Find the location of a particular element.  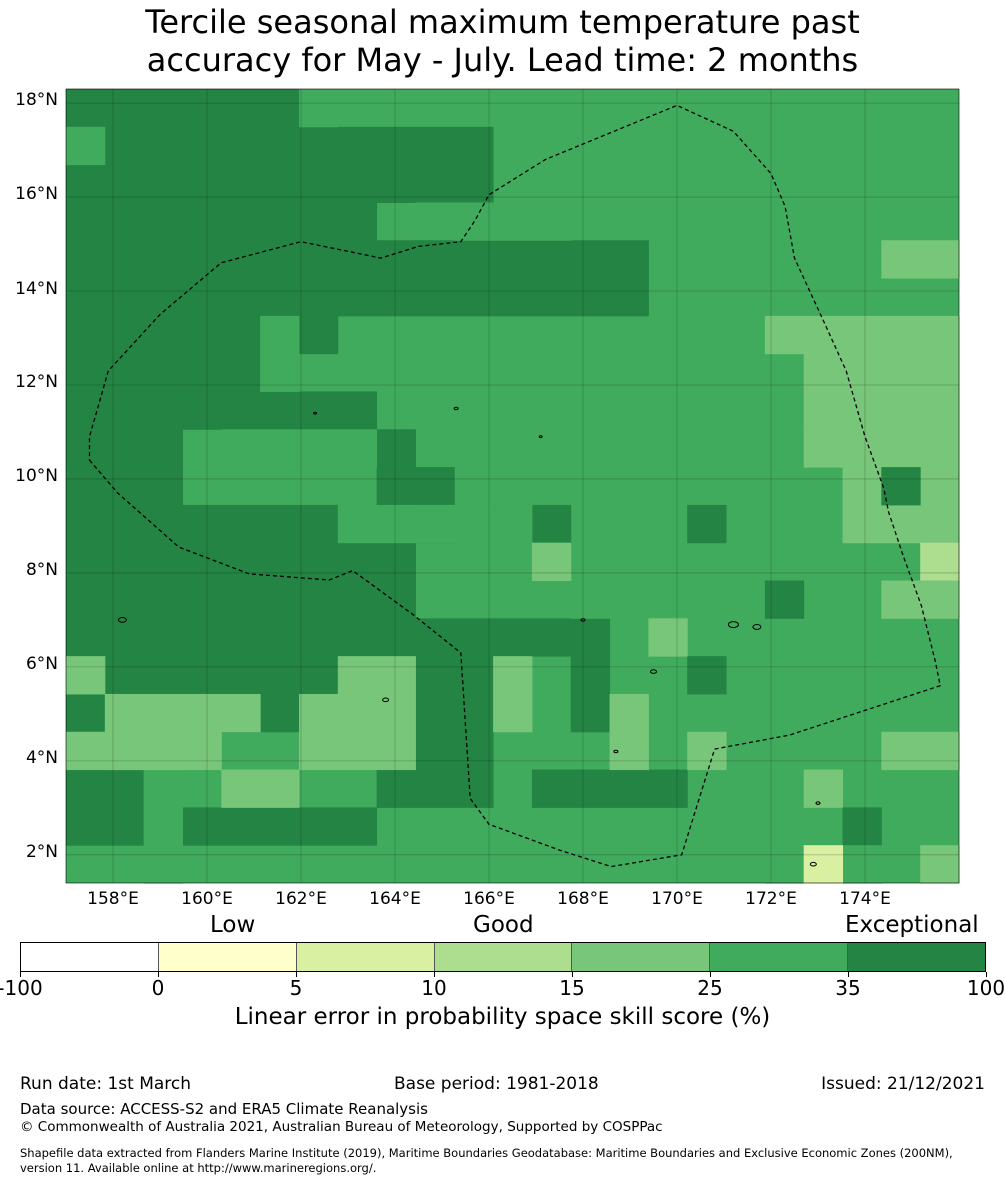

colorbar-tick-label: -100 is located at coordinates (21, 988).